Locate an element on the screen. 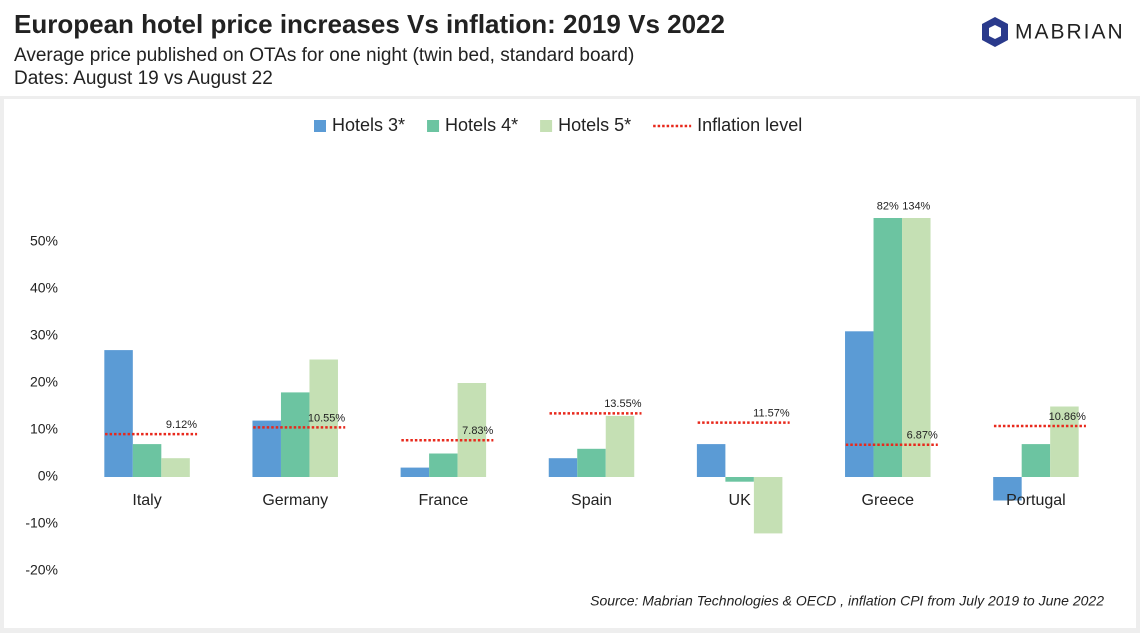 The height and width of the screenshot is (638, 1140). logo: MABRIAN is located at coordinates (1053, 32).